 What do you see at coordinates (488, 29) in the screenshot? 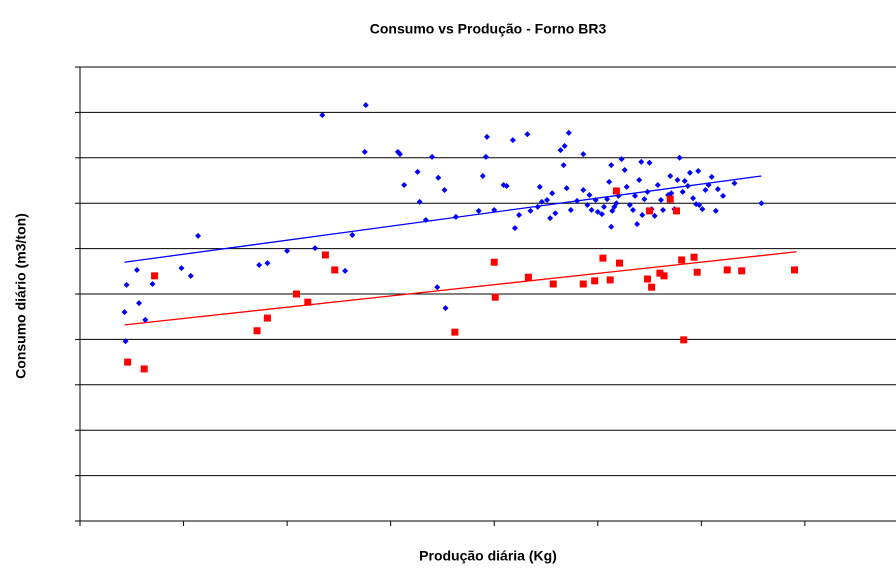
I see `chart-title: Consumo vs Produção - Forno BR3` at bounding box center [488, 29].